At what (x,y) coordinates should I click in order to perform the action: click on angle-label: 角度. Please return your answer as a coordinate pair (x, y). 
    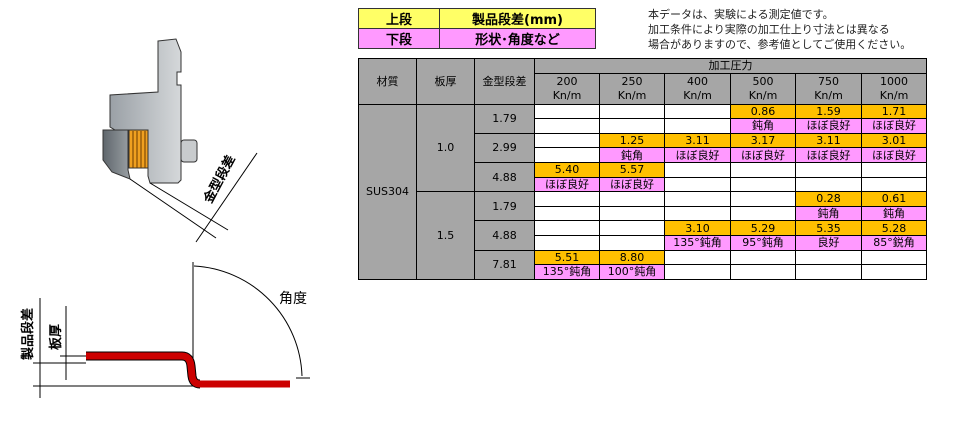
    Looking at the image, I should click on (293, 299).